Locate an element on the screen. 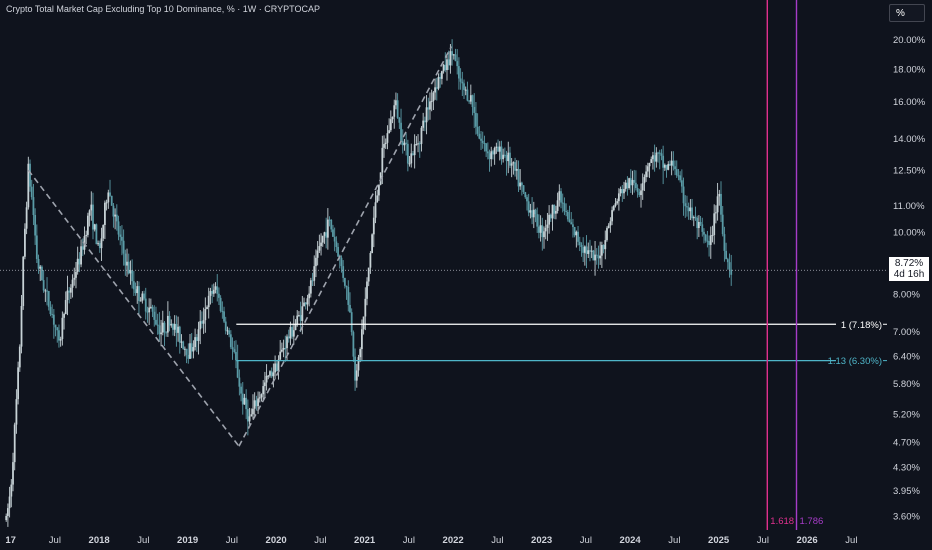 Image resolution: width=932 pixels, height=550 pixels. percent-scale-button: % is located at coordinates (907, 13).